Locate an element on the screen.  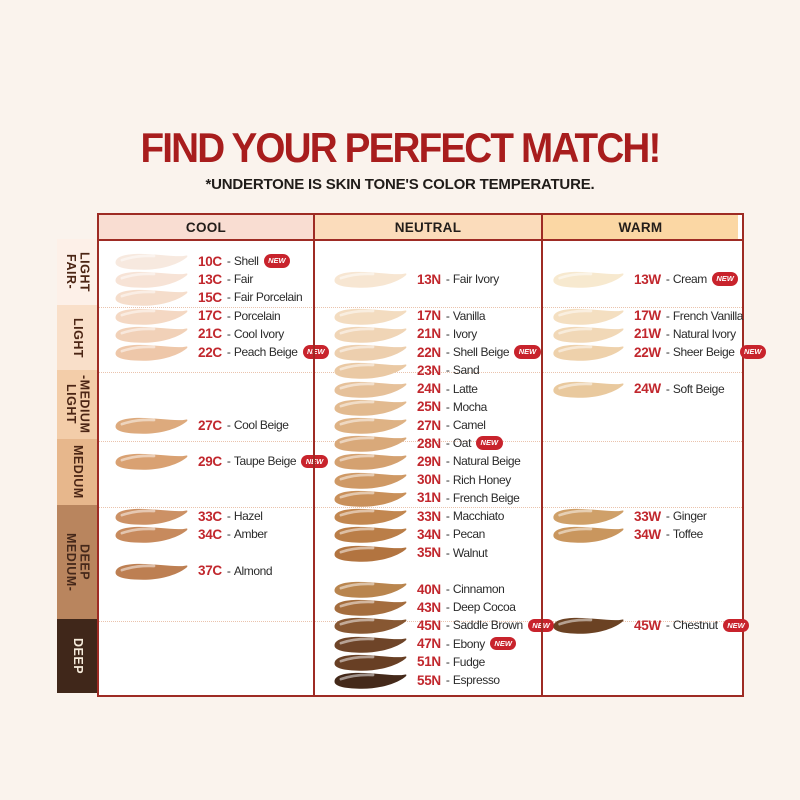
shade-code: 24N is located at coordinates (429, 388).